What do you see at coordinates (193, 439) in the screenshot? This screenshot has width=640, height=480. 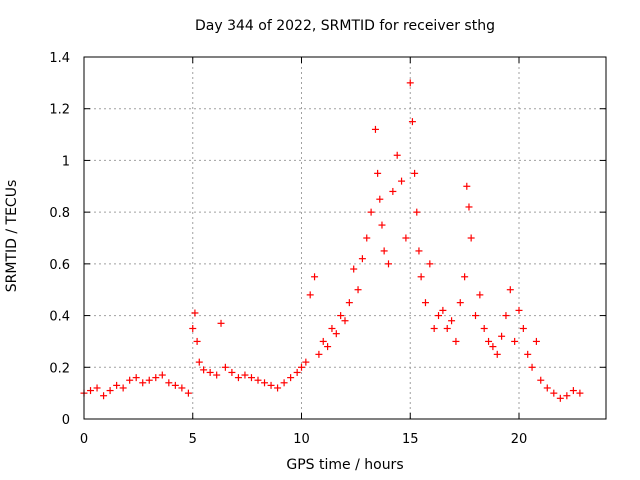 I see `x-tick-label: 5` at bounding box center [193, 439].